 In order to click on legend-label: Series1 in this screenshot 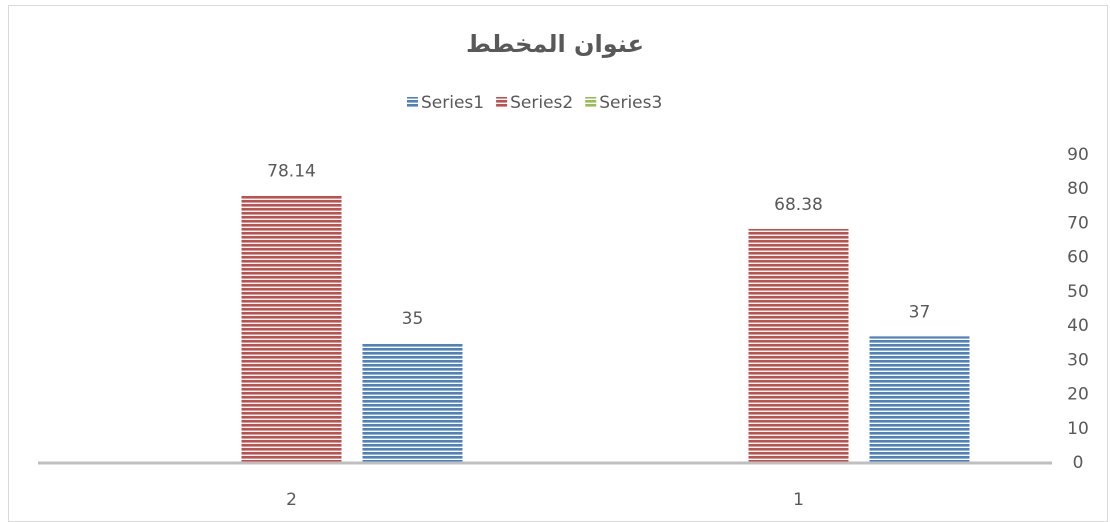, I will do `click(452, 103)`.